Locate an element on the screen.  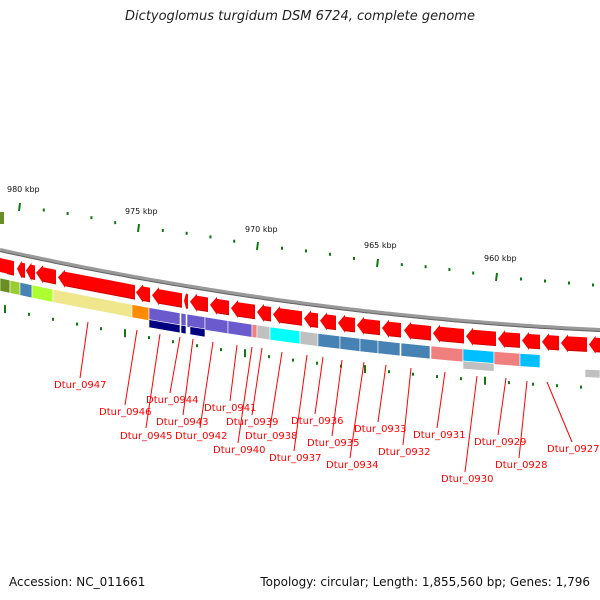
gene-label: Dtur_0941 is located at coordinates (230, 408).